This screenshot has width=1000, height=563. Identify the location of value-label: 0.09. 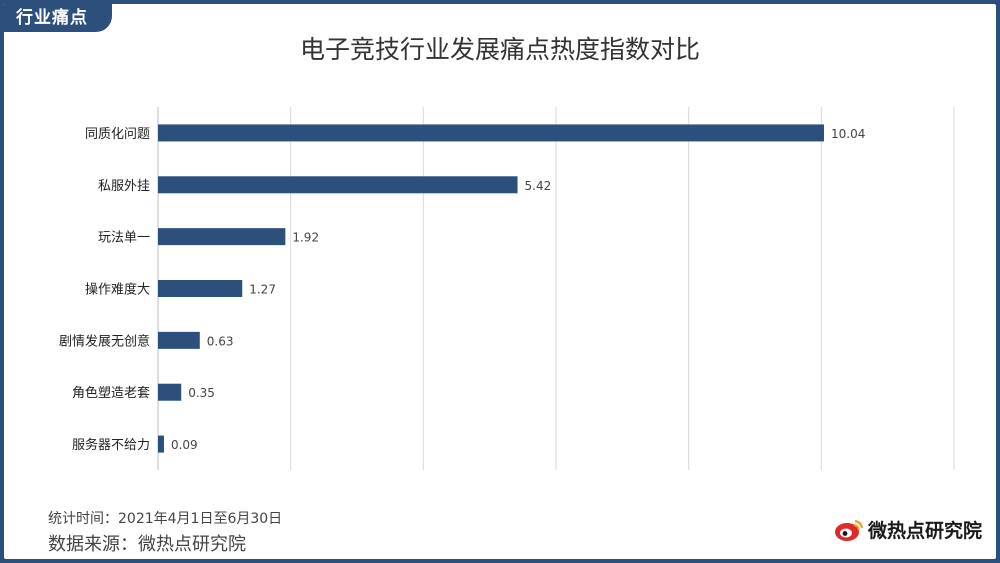
(184, 445).